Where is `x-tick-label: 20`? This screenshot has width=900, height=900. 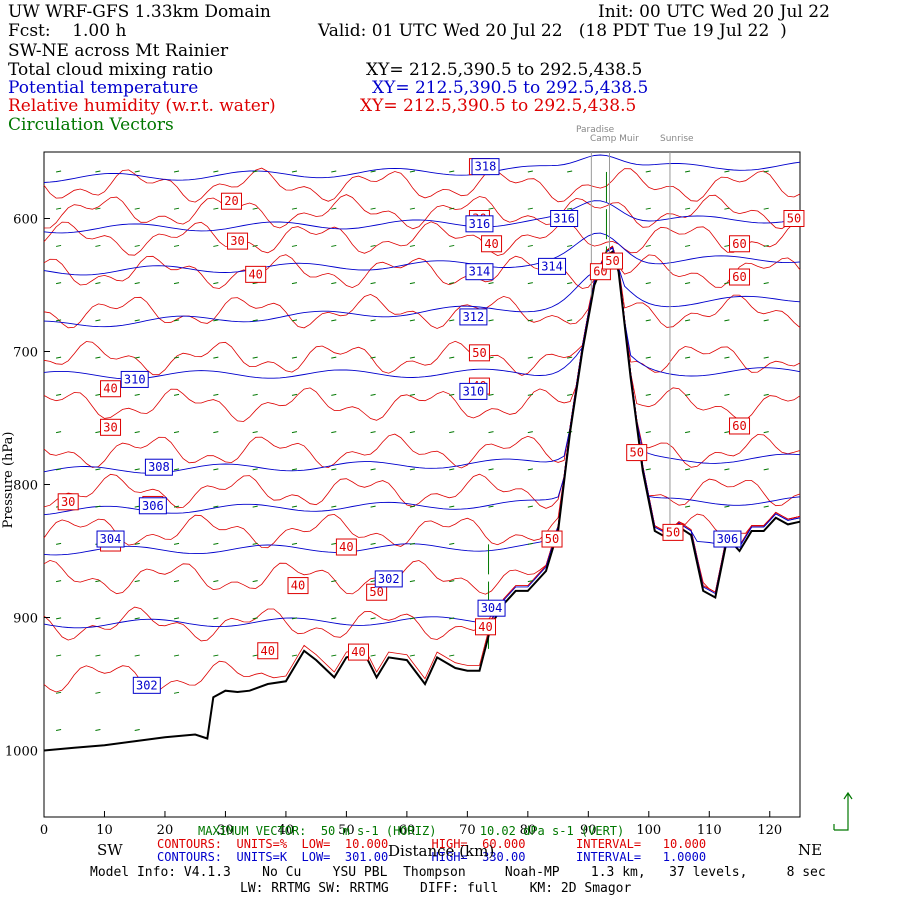 x-tick-label: 20 is located at coordinates (165, 830).